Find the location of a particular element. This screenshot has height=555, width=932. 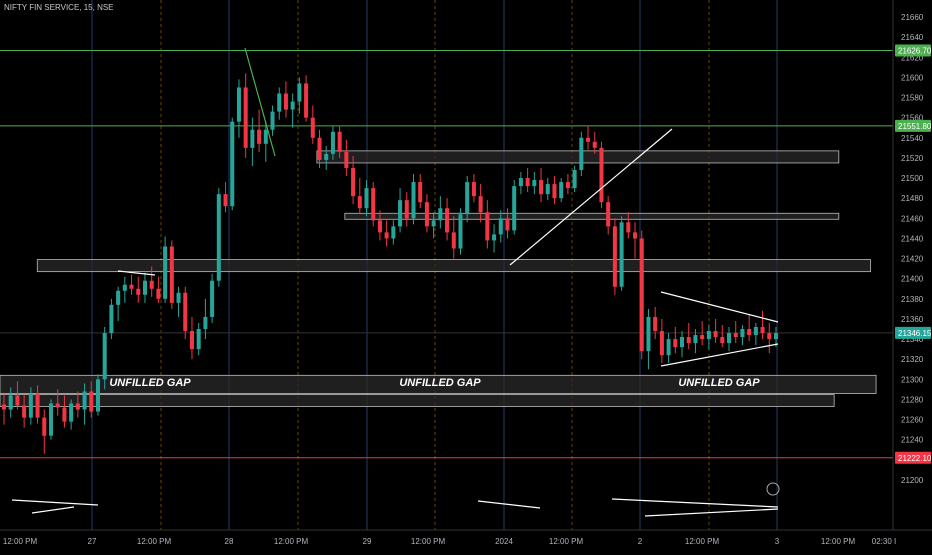

price-tick-label: 21360 is located at coordinates (912, 319).